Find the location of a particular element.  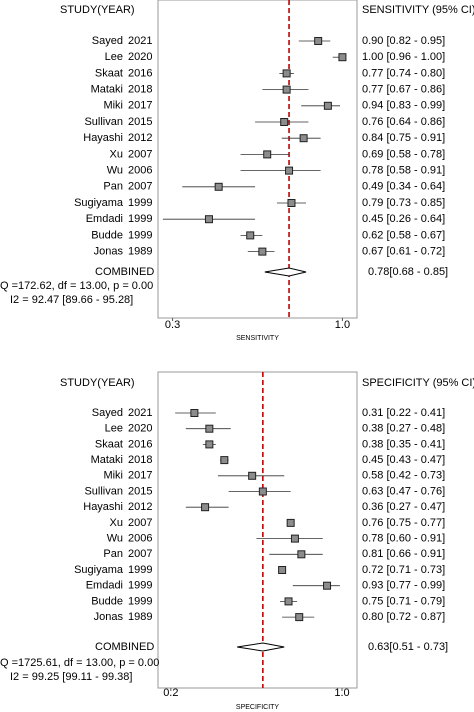

x-tick-label: 1.0 is located at coordinates (341, 693).